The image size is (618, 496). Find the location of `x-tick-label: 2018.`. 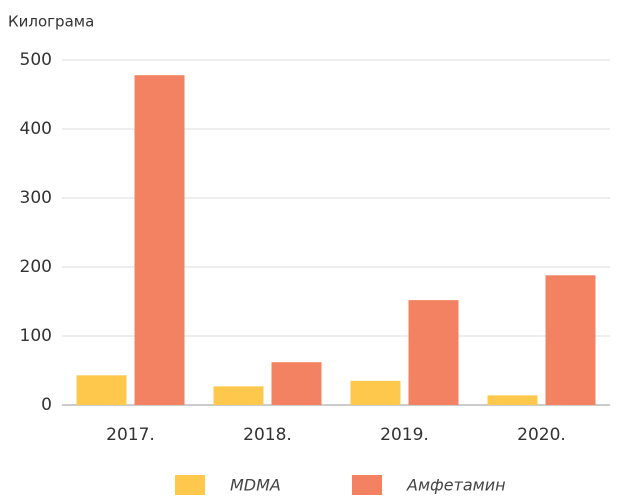

x-tick-label: 2018. is located at coordinates (267, 435).